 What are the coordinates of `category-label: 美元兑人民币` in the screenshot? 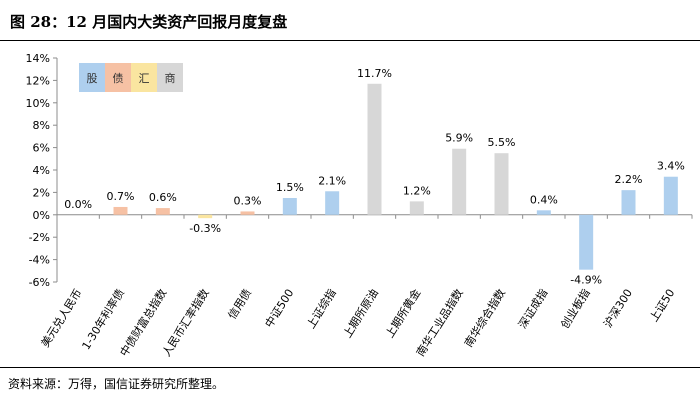 It's located at (61, 317).